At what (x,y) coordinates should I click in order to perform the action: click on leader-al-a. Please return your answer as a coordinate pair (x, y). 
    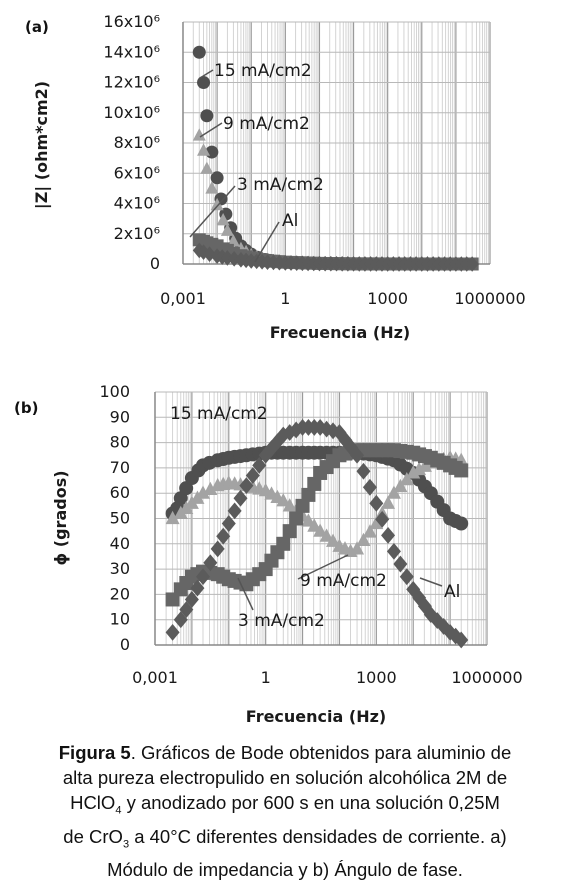
    Looking at the image, I should click on (267, 242).